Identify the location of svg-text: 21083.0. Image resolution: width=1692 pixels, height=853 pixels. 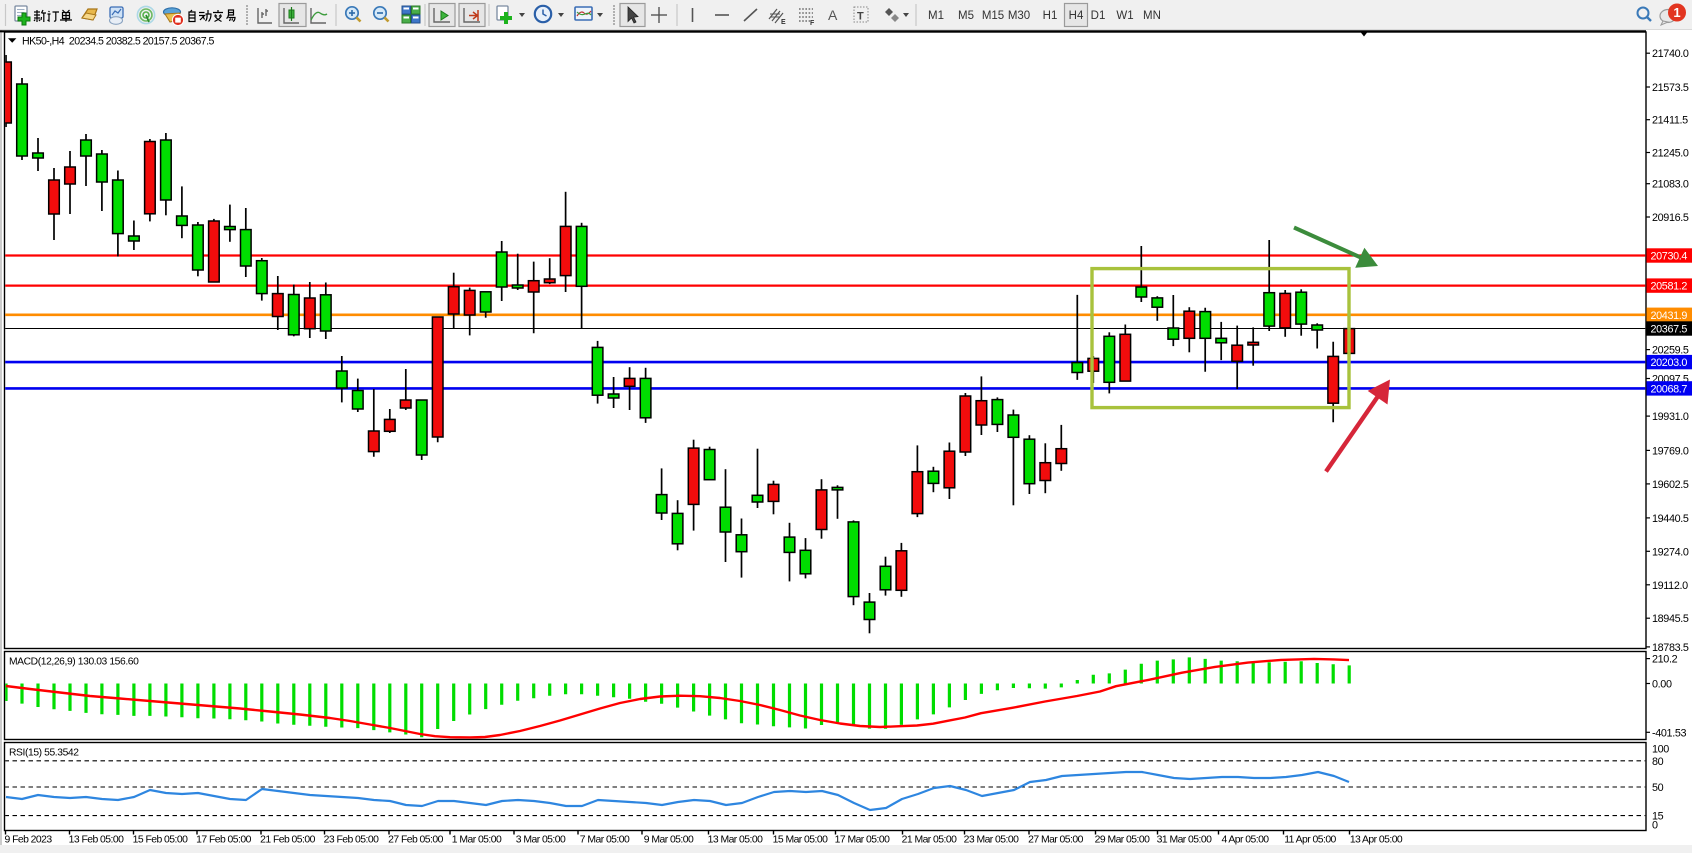
(1670, 185).